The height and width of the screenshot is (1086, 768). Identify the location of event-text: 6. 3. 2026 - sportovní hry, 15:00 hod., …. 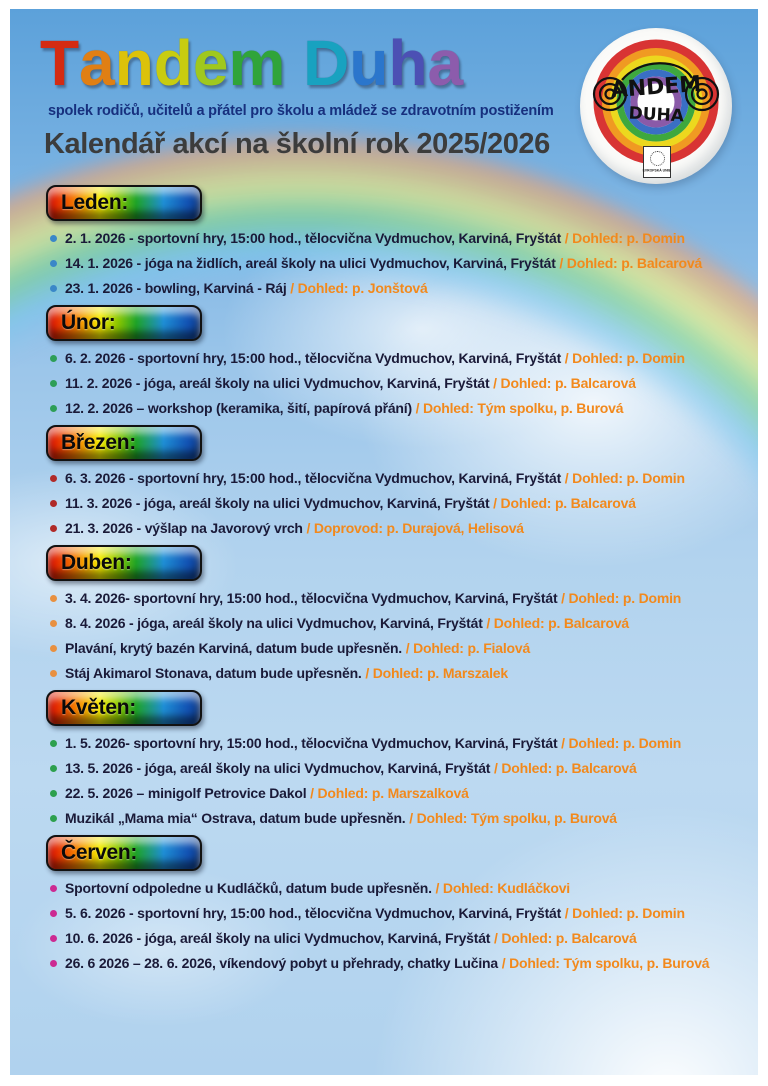
(315, 478).